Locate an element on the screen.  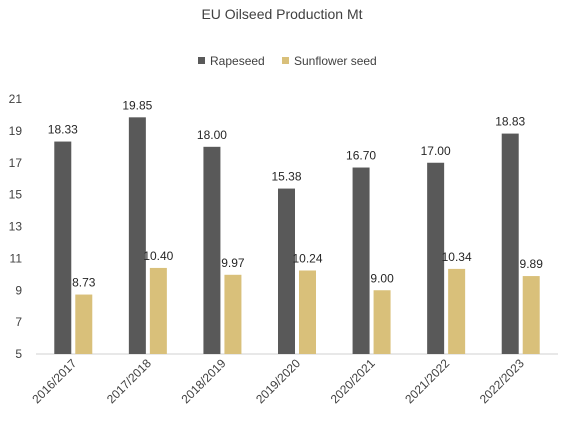
y-tick-label: 9 is located at coordinates (18, 290).